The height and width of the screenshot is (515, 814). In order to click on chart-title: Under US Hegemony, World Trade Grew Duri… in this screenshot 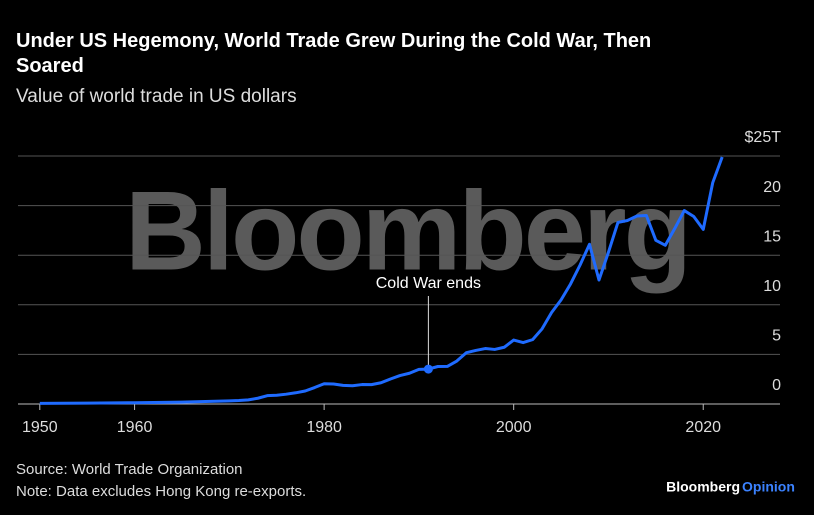, I will do `click(333, 53)`.